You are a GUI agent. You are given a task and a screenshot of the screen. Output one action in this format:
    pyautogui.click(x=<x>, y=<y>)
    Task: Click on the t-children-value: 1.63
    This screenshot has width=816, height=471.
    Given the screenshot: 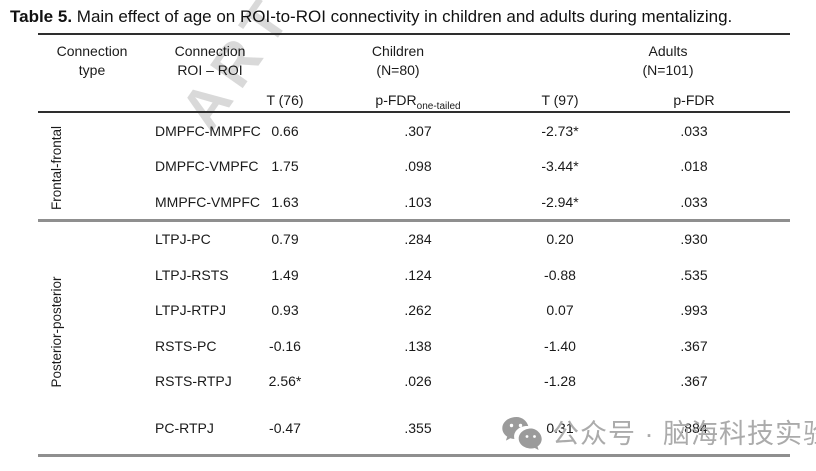 What is the action you would take?
    pyautogui.click(x=285, y=202)
    